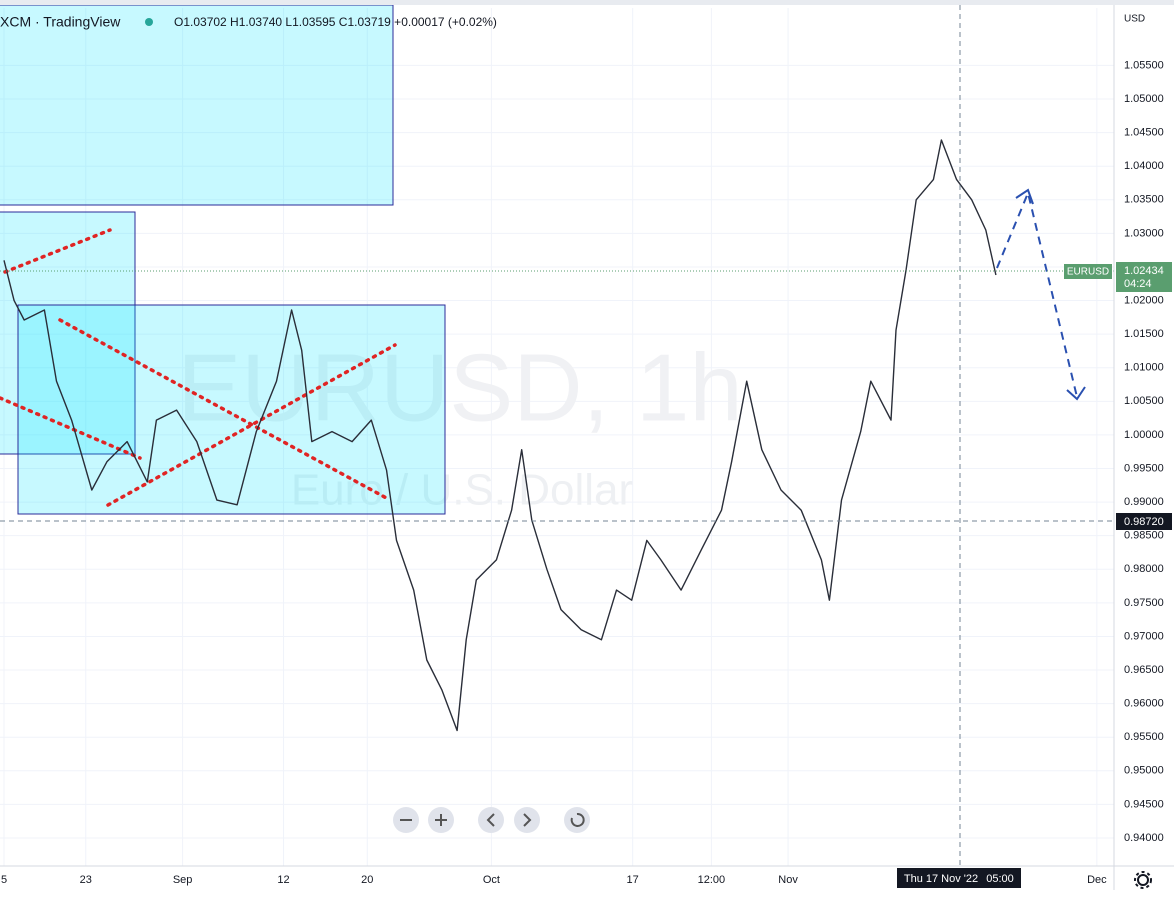 This screenshot has height=909, width=1174. What do you see at coordinates (788, 880) in the screenshot?
I see `x-tick-label: Nov` at bounding box center [788, 880].